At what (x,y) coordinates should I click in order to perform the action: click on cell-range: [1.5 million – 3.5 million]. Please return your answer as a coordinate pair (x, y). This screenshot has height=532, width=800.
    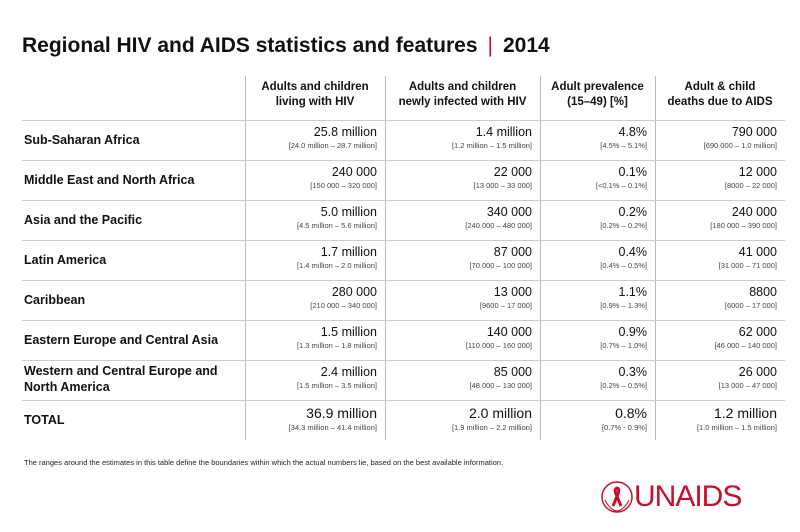
    Looking at the image, I should click on (336, 385).